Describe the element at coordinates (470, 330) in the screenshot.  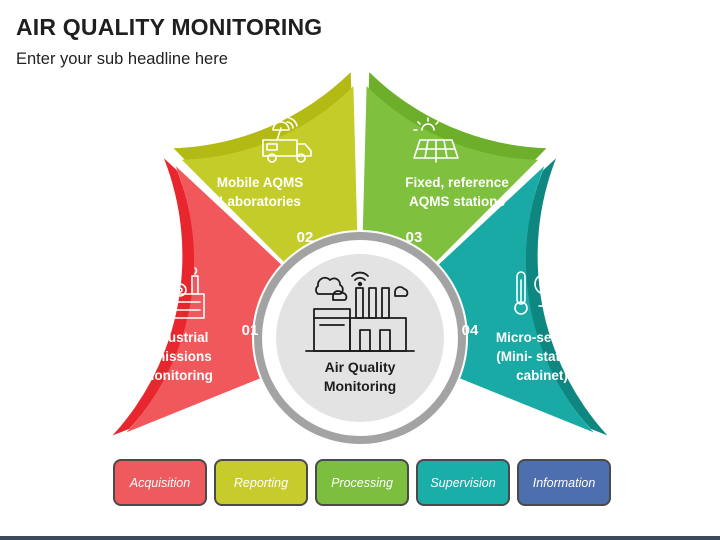
I see `segment-04-number: 04` at that location.